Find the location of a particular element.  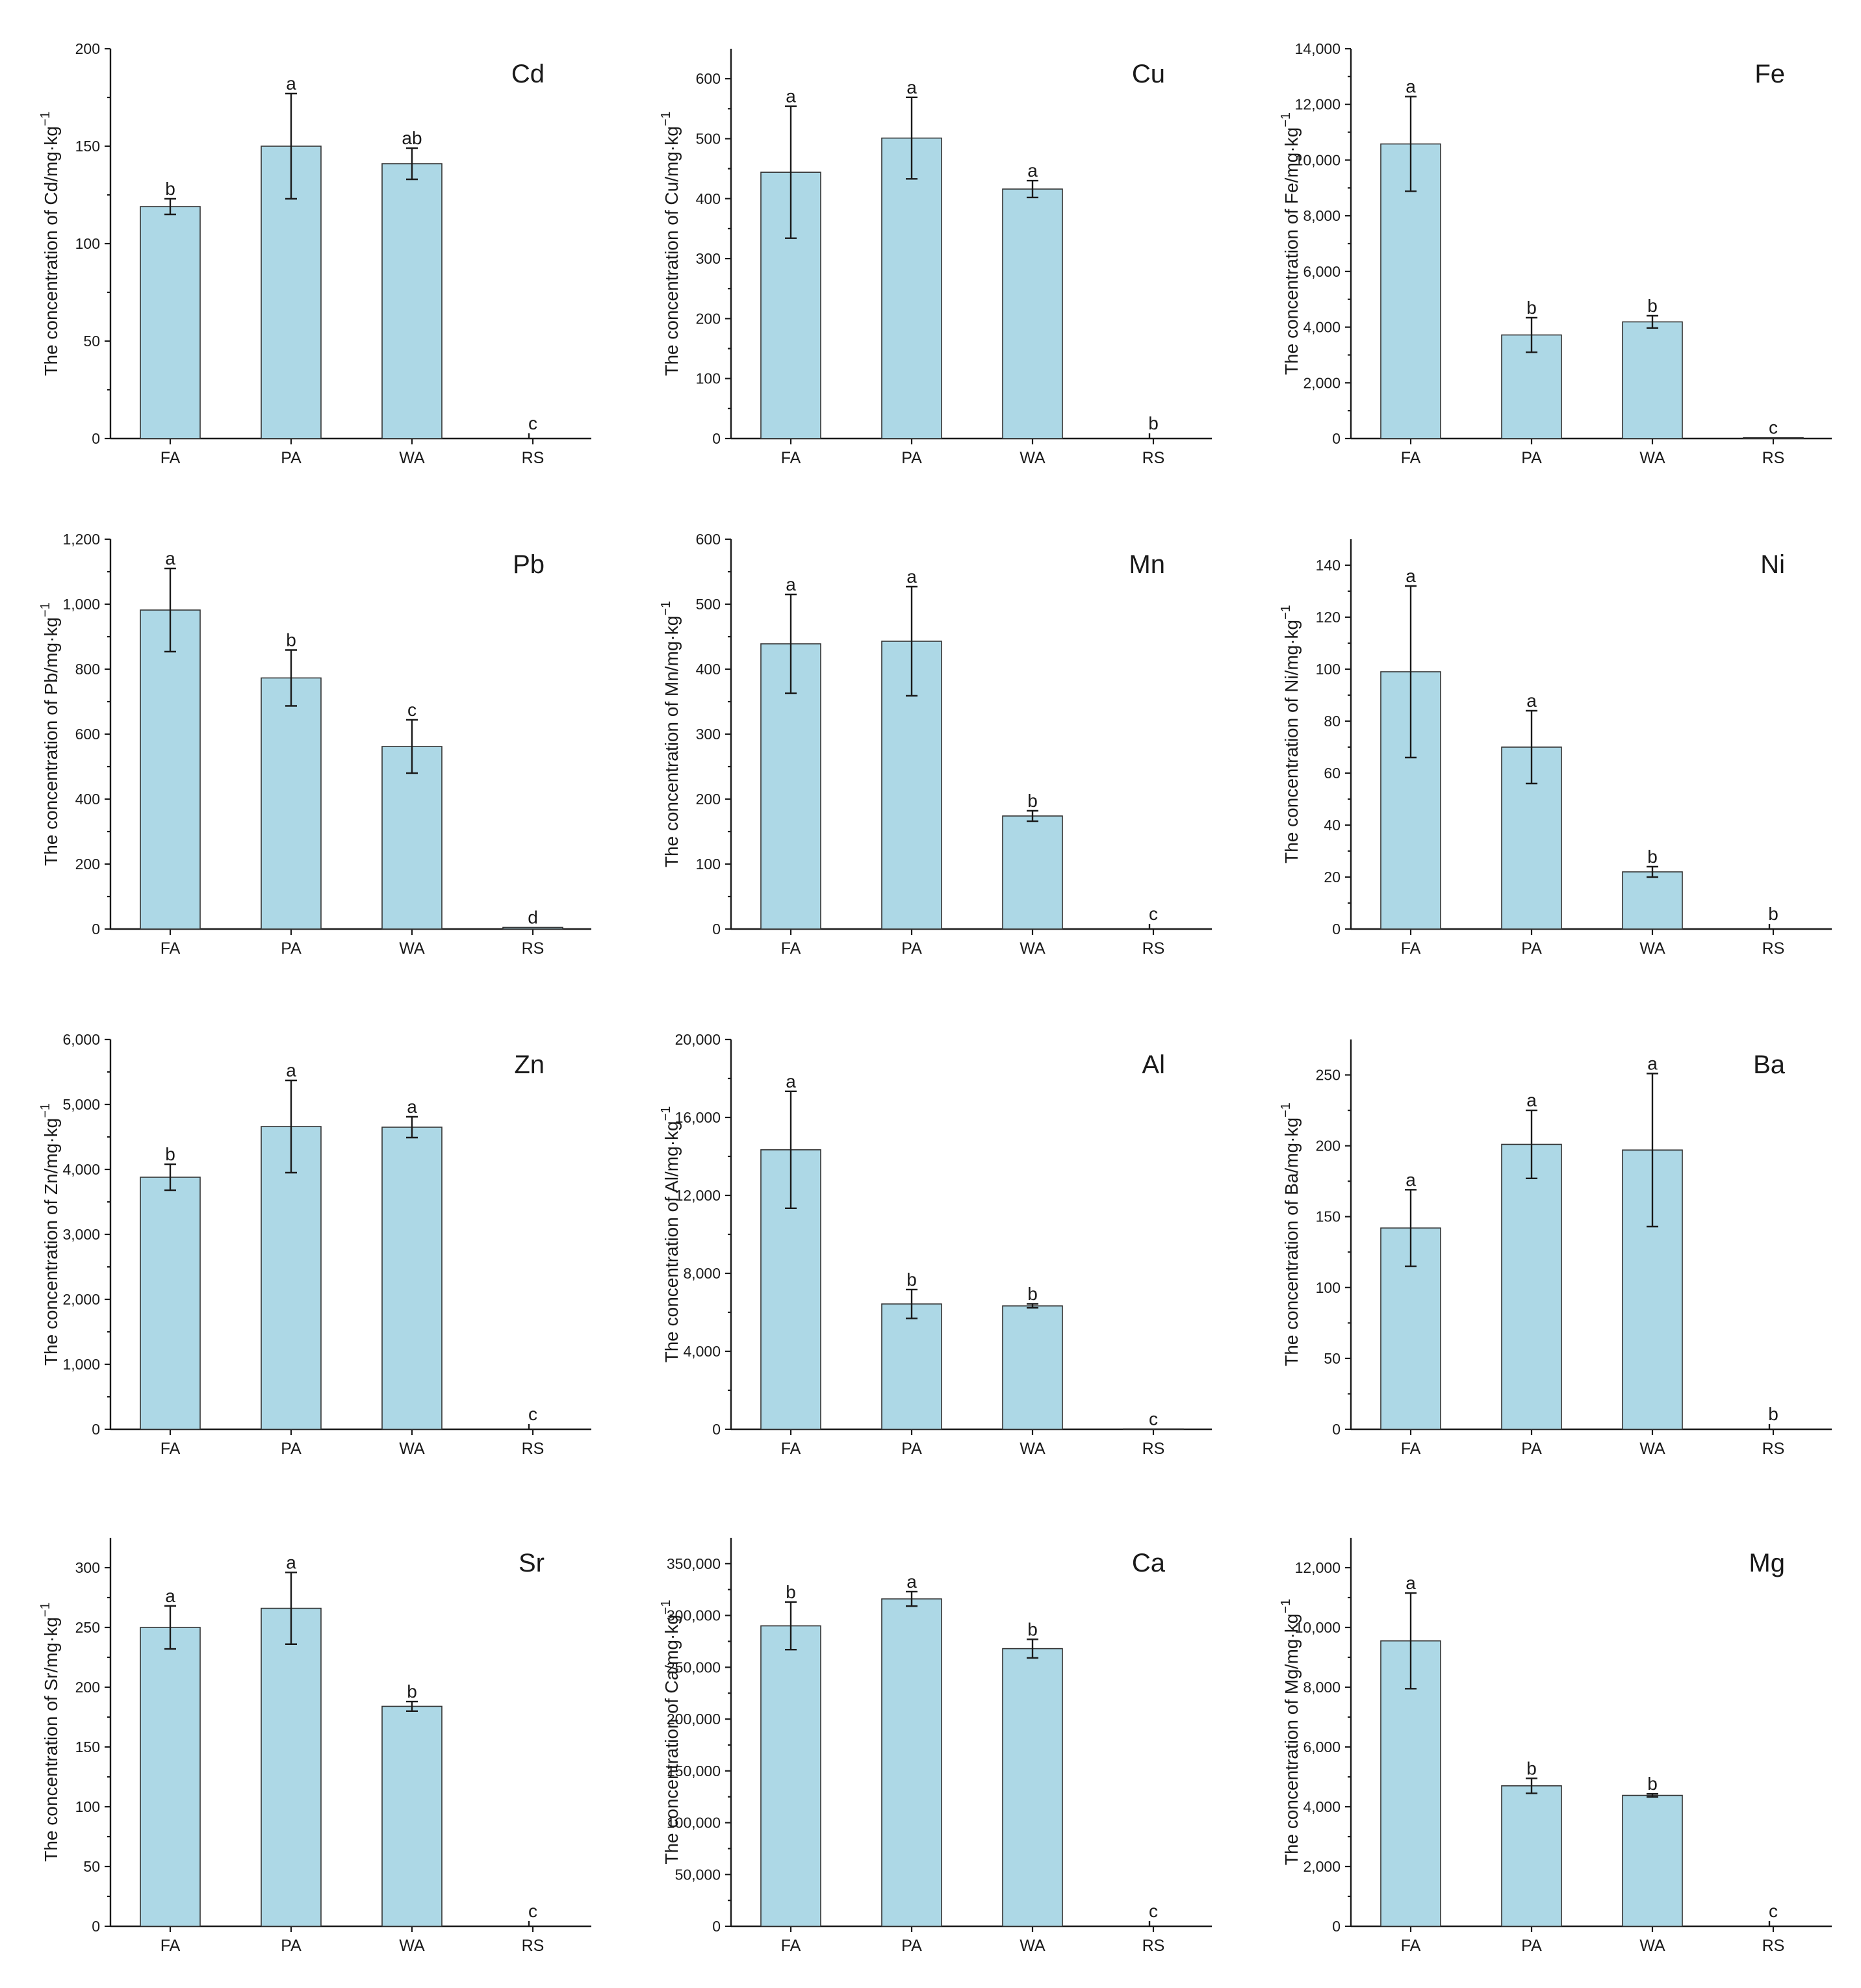

chart-title: Cd is located at coordinates (528, 74).